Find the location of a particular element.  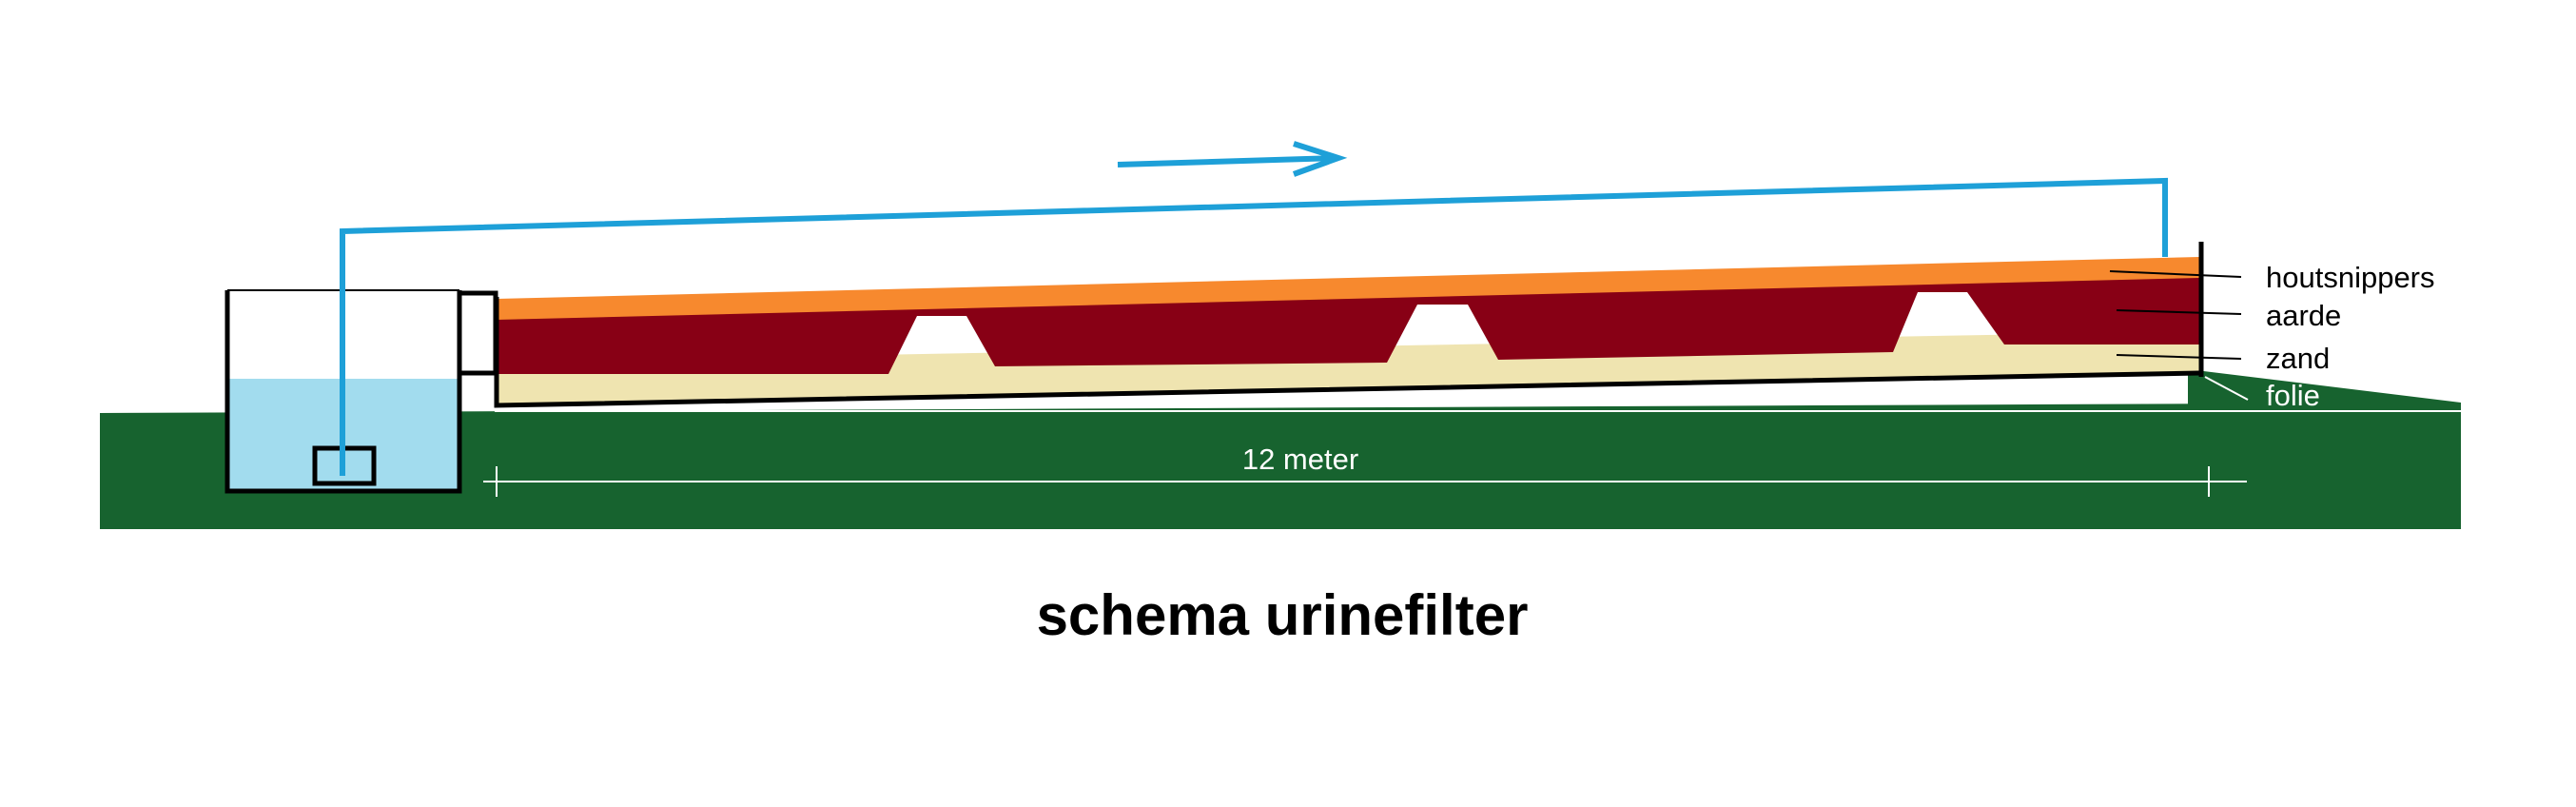

dimension-line is located at coordinates (1365, 481).